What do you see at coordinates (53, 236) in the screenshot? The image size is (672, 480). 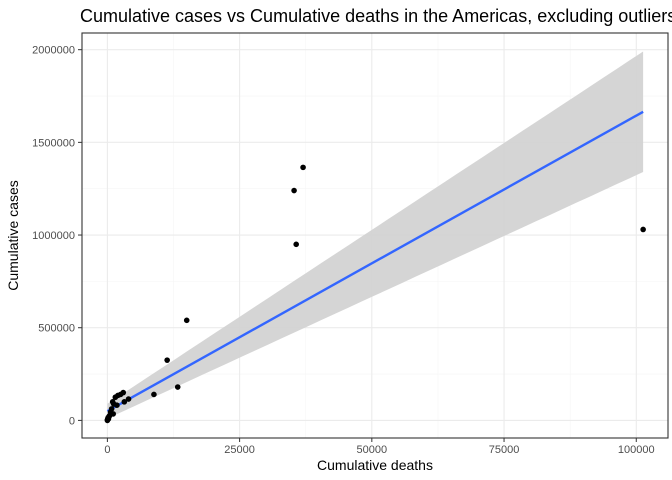 I see `y-tick-label: 1000000` at bounding box center [53, 236].